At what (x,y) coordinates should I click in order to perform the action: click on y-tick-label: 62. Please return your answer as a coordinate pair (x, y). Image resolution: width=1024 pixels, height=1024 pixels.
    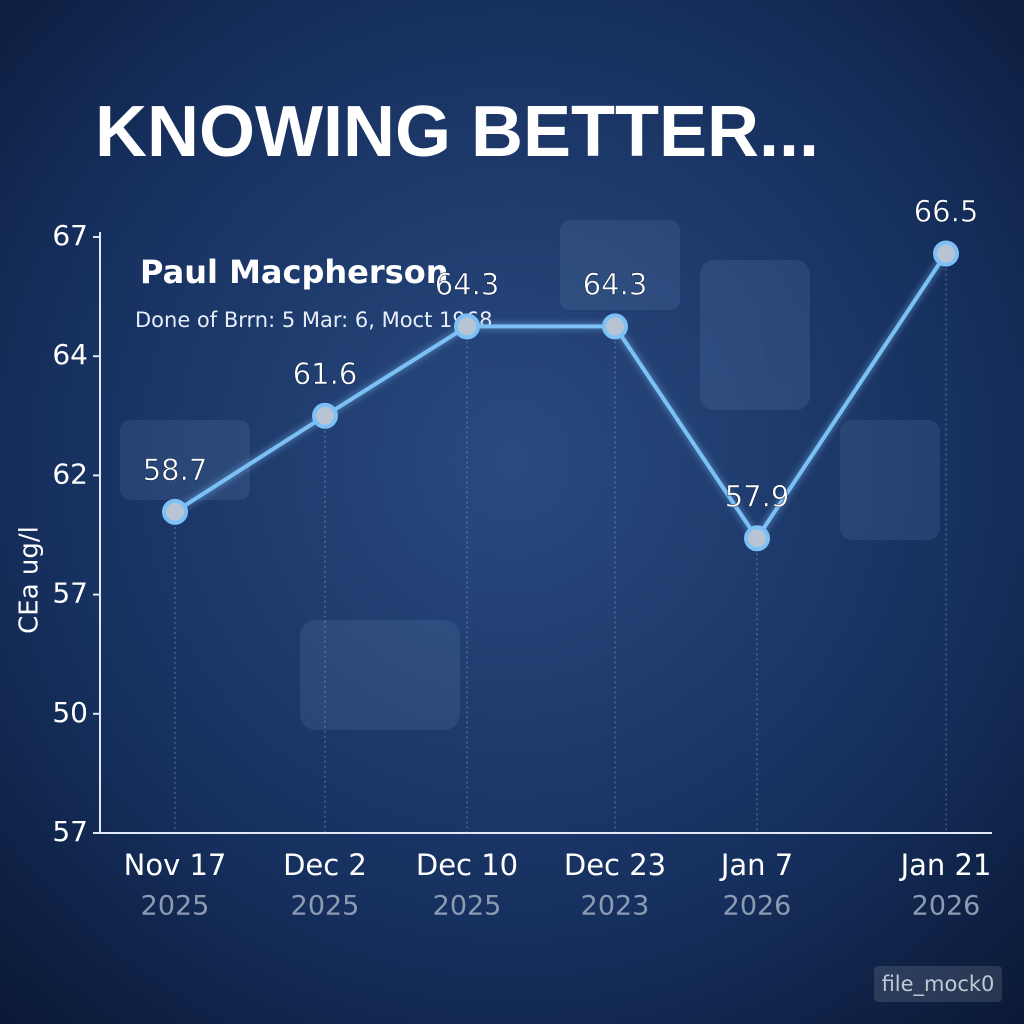
    Looking at the image, I should click on (70, 473).